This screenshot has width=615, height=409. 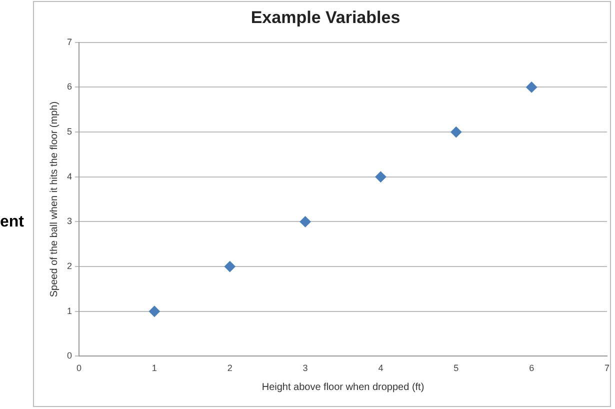 I want to click on text: ent, so click(x=12, y=221).